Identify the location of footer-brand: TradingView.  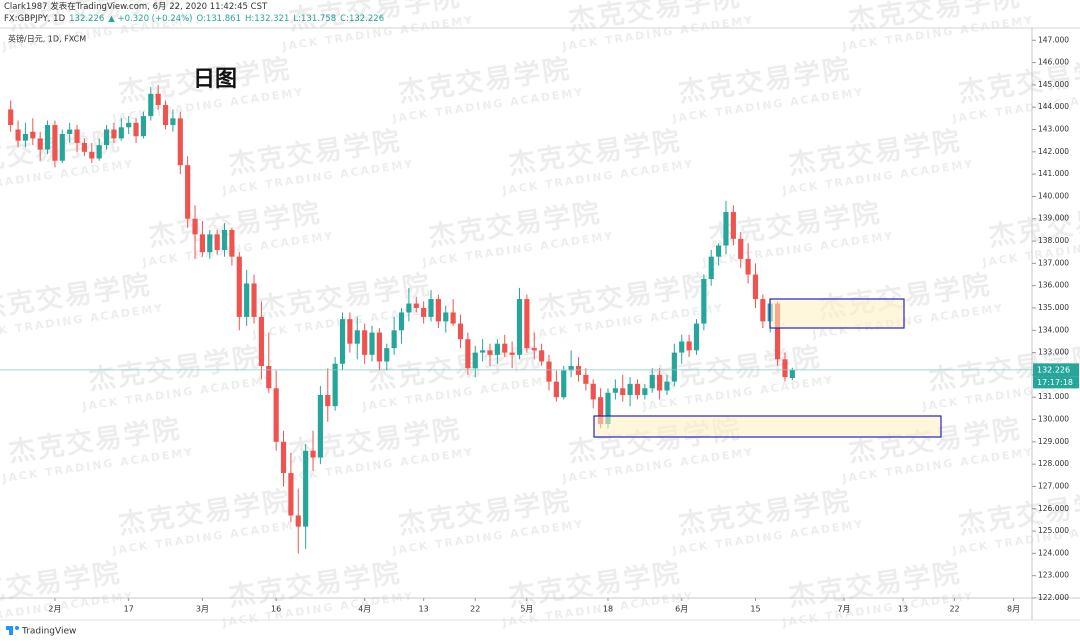
(48, 632).